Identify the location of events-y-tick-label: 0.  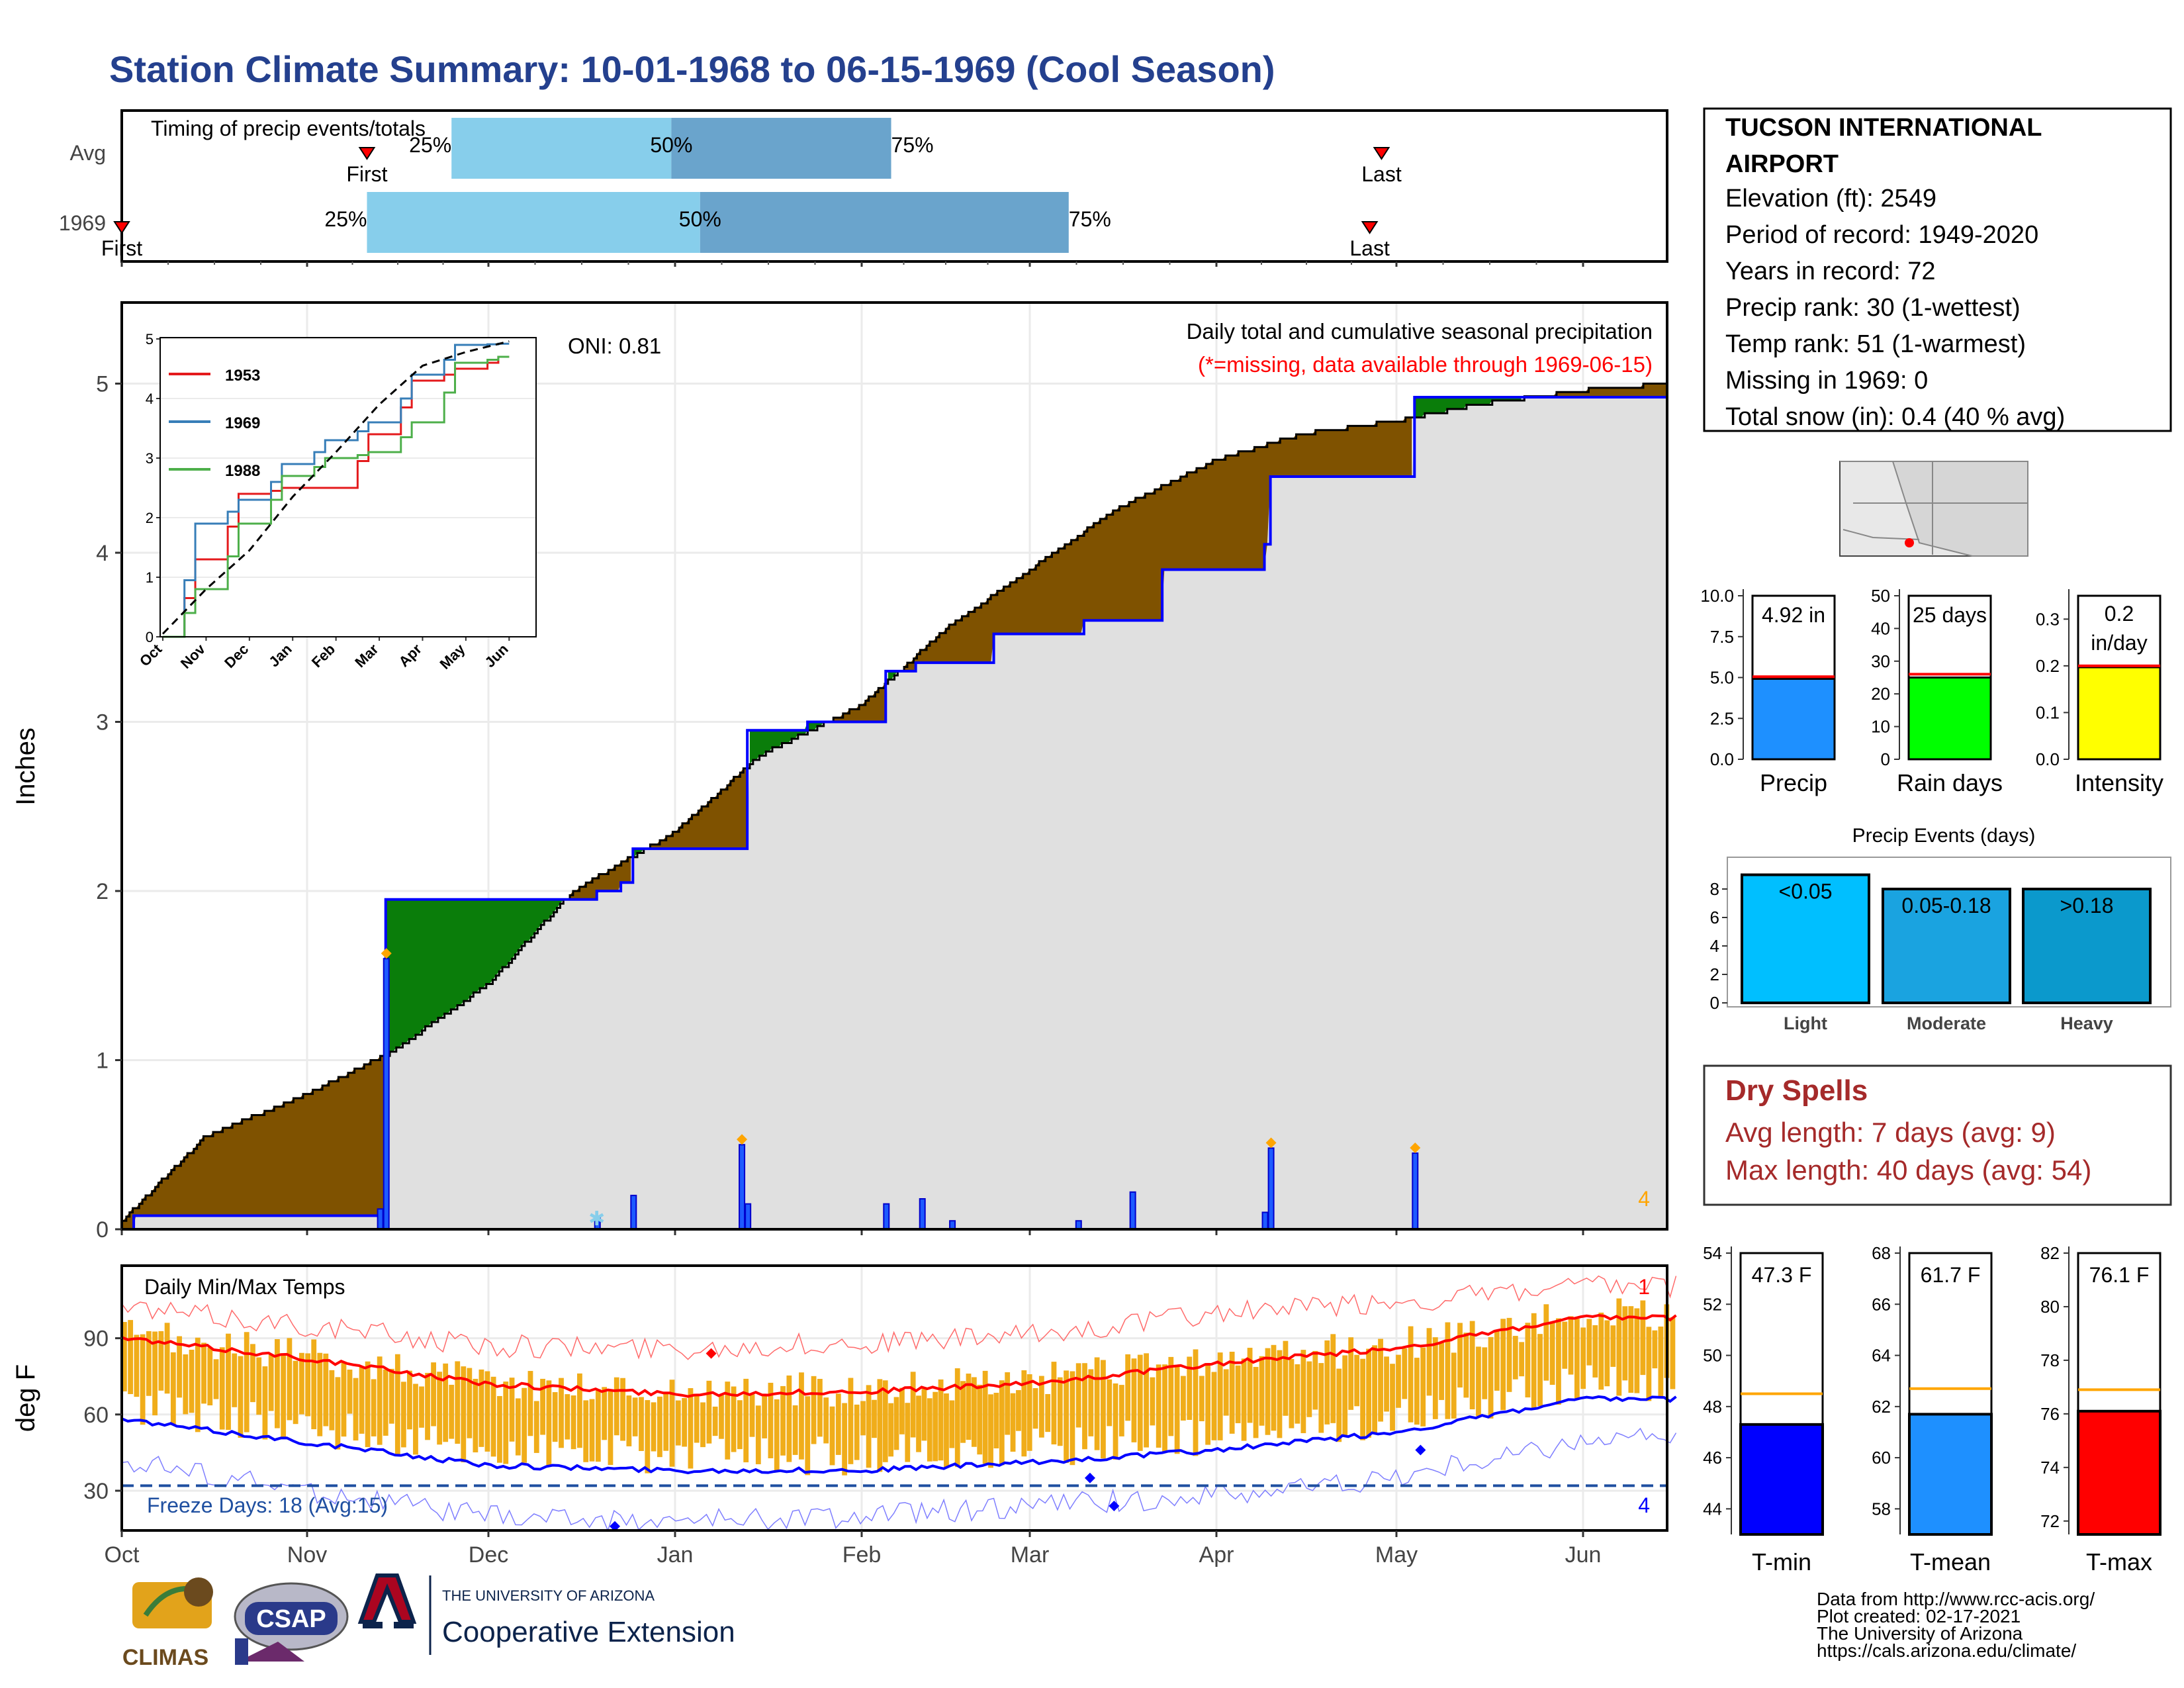
(1715, 1003).